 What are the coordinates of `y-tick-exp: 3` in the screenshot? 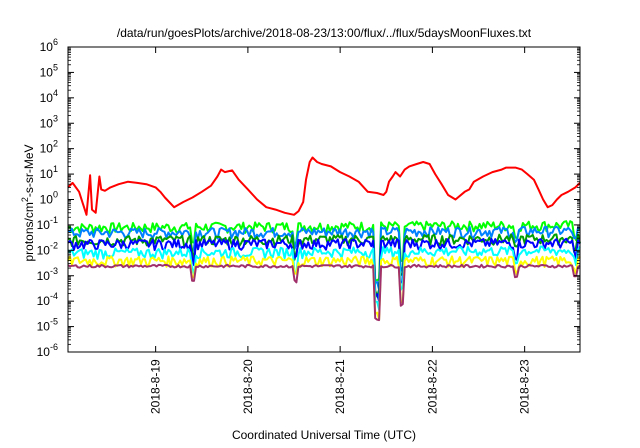 It's located at (55, 118).